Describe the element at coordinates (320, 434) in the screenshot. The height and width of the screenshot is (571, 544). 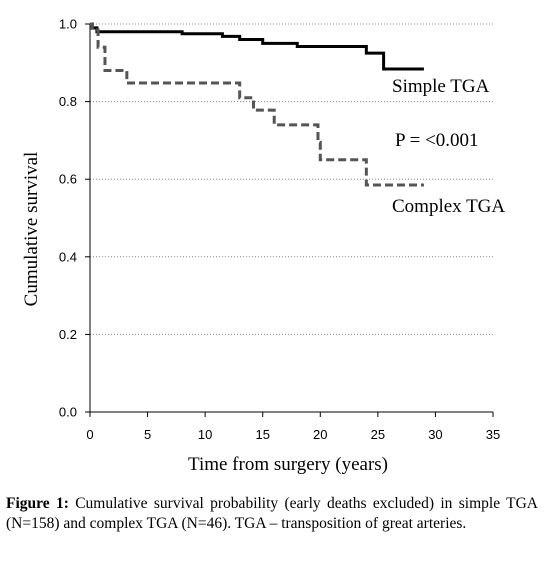
I see `x-tick-label: 20` at that location.